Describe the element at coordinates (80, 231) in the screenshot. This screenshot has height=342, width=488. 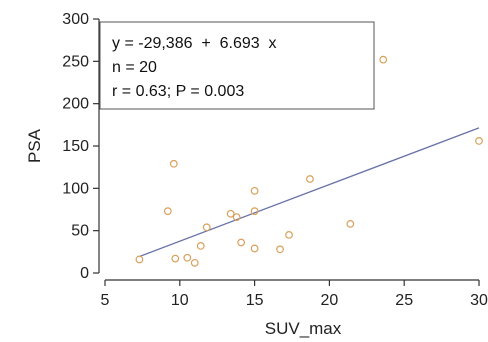
I see `y-tick-label: 50` at that location.